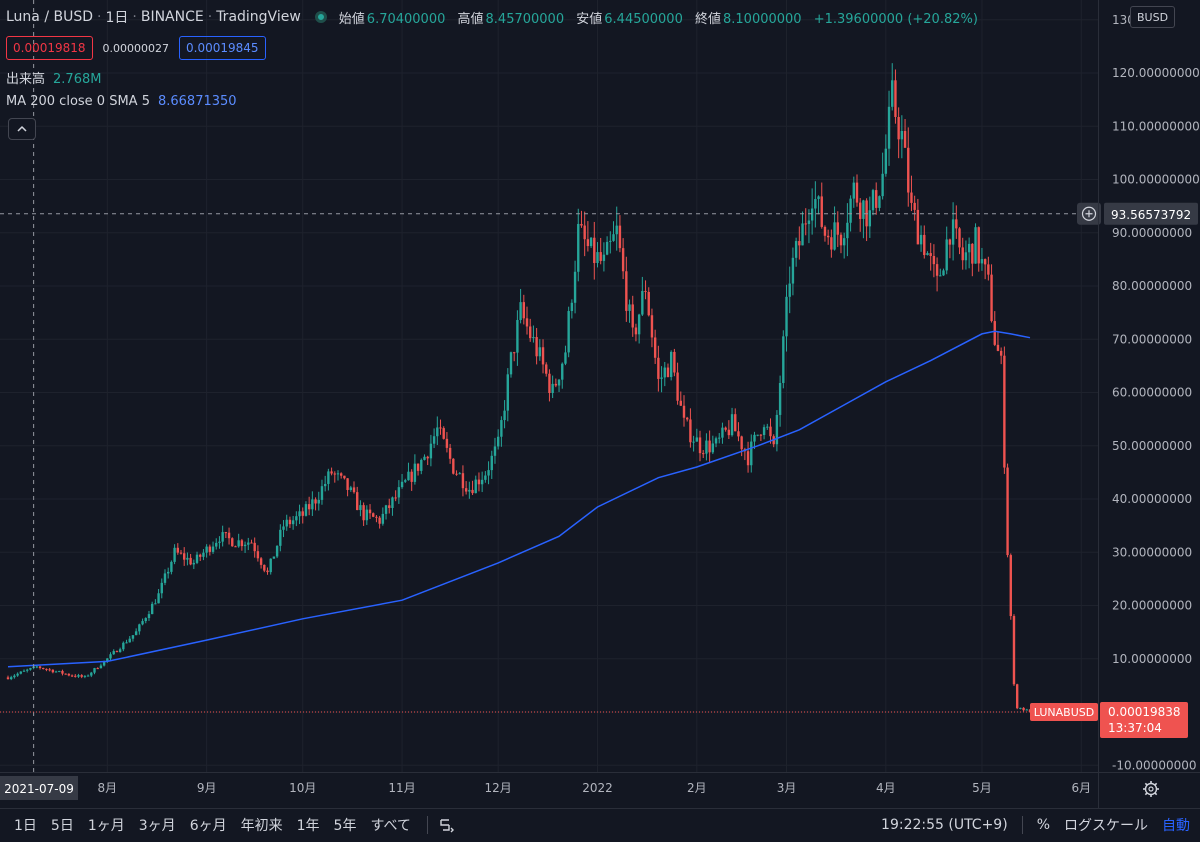  I want to click on auto-scale-toggle: 自動, so click(1176, 826).